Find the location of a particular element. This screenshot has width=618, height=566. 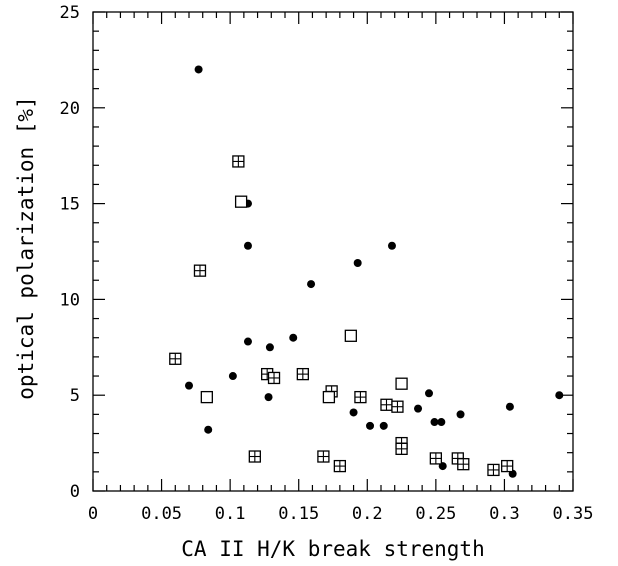

y-tick-label: 25 is located at coordinates (70, 13).